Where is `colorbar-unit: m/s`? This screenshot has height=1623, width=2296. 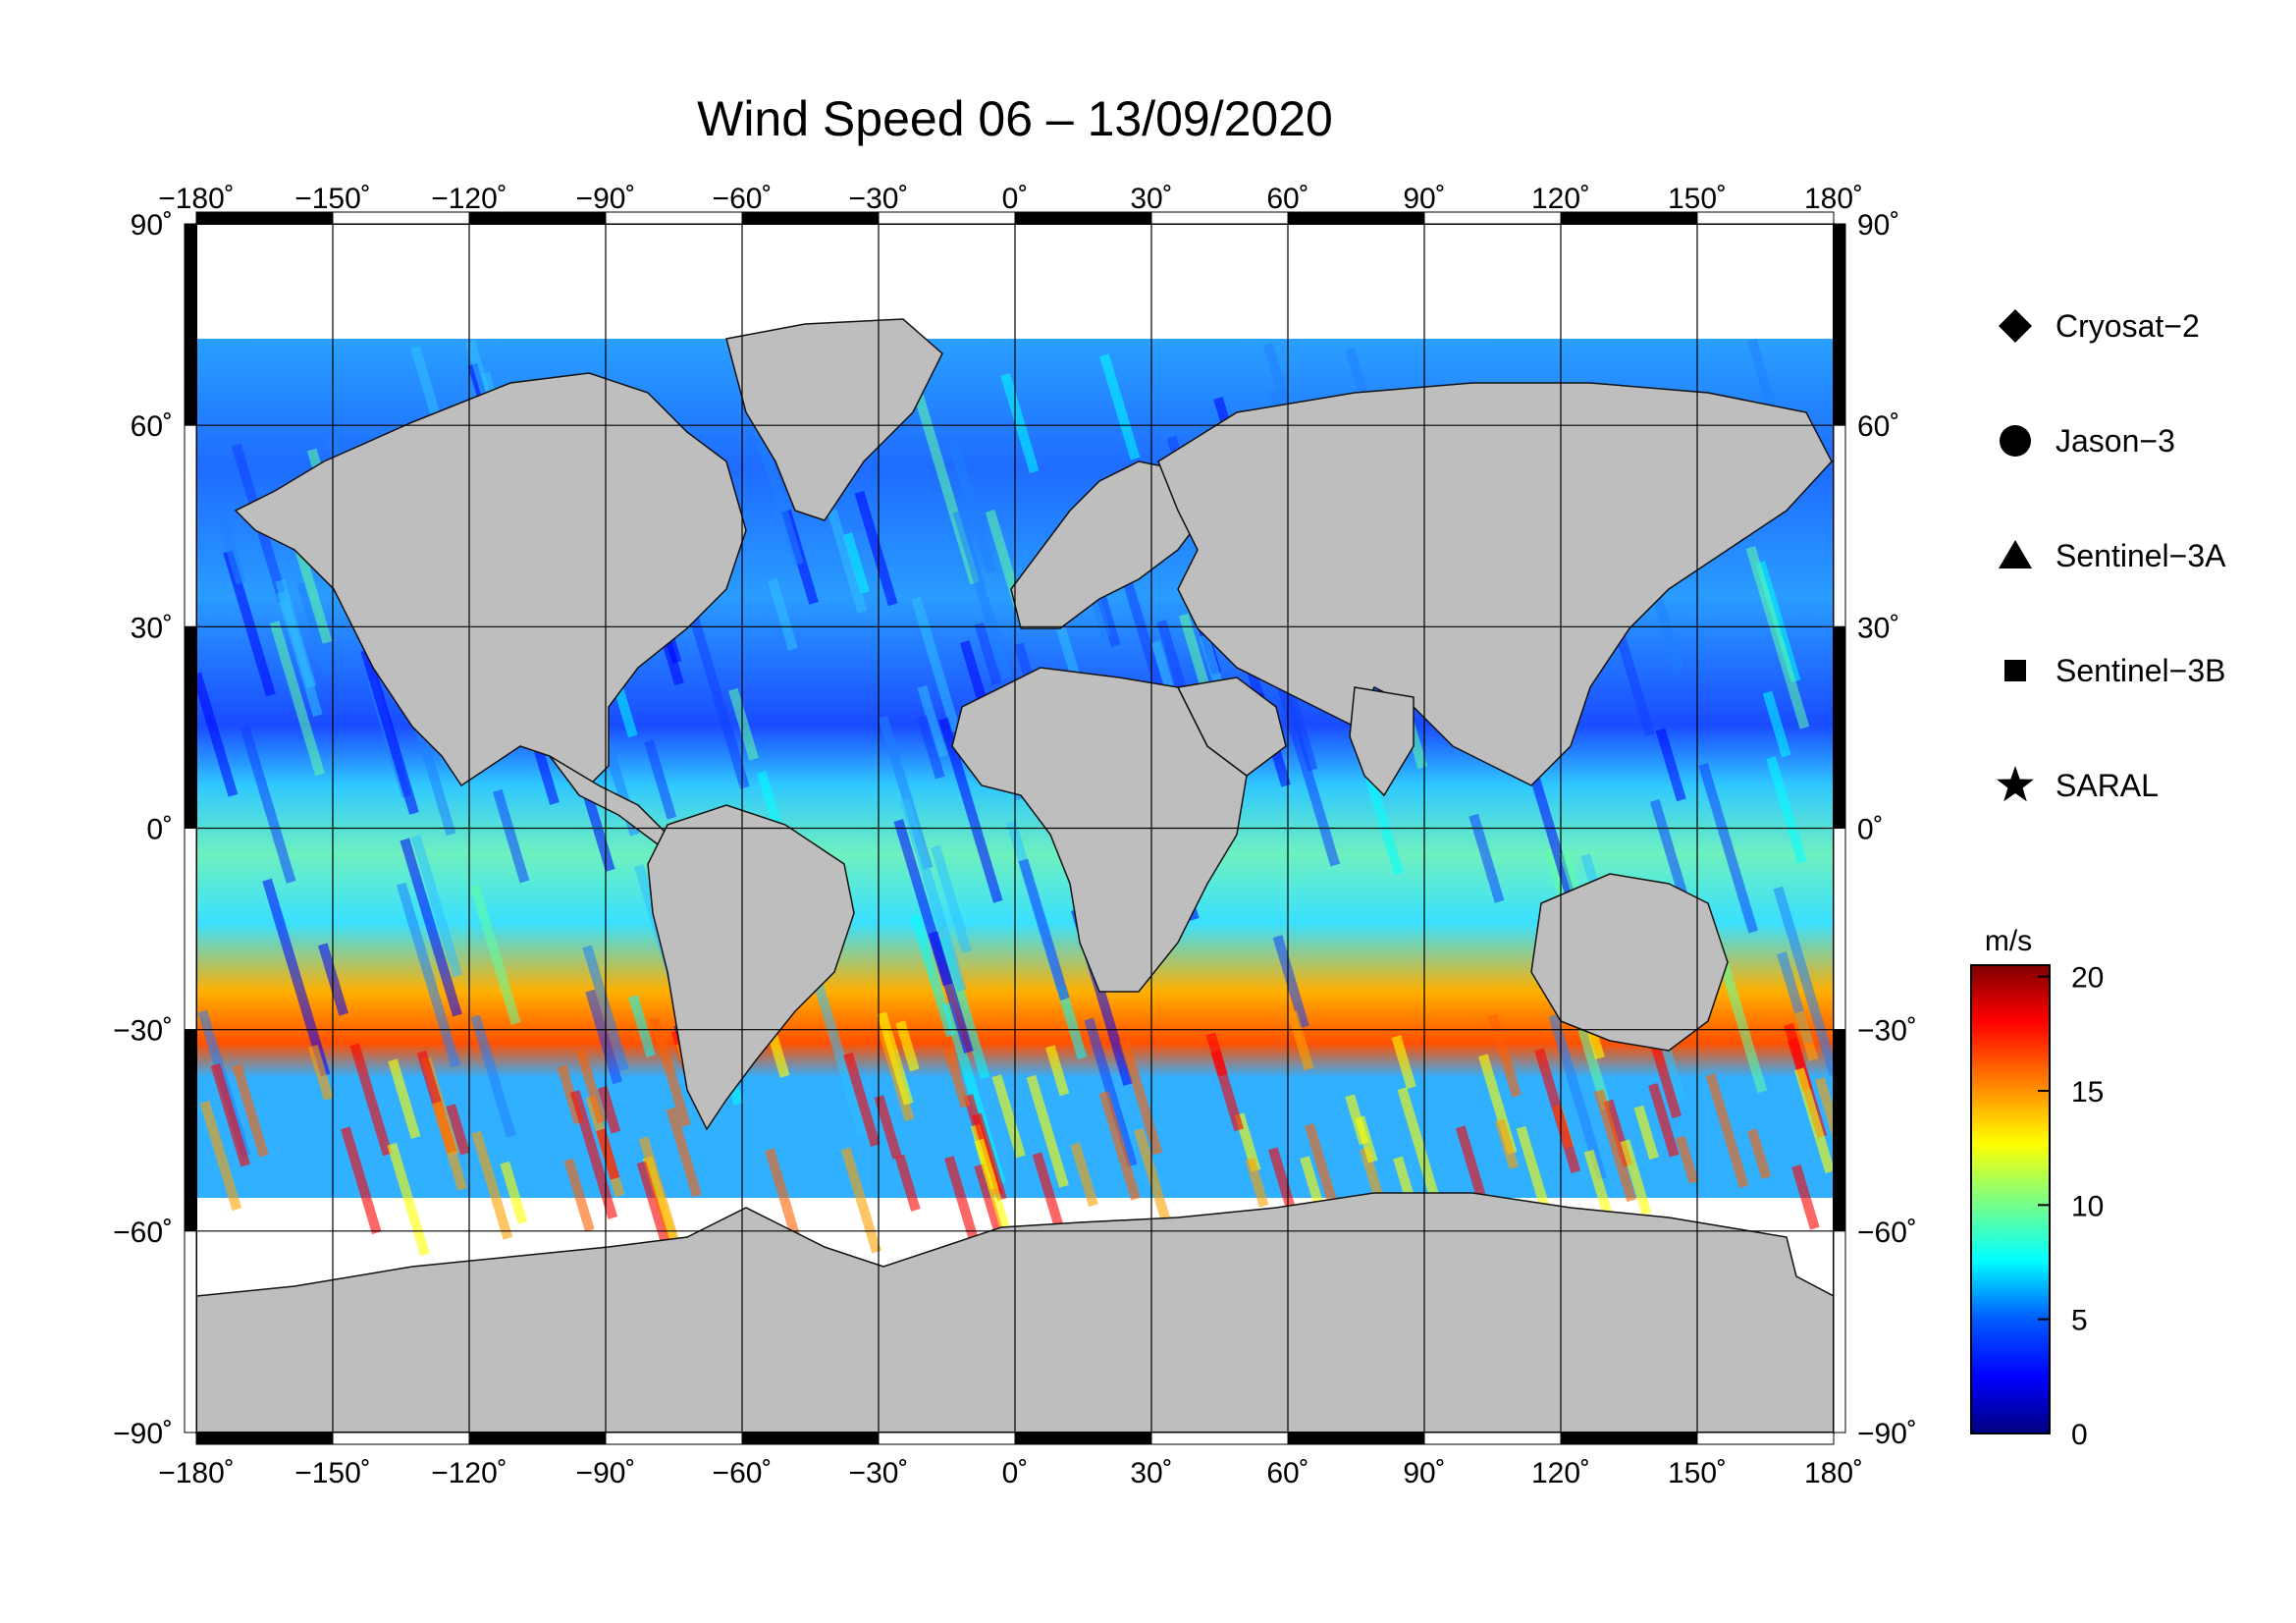 colorbar-unit: m/s is located at coordinates (2008, 941).